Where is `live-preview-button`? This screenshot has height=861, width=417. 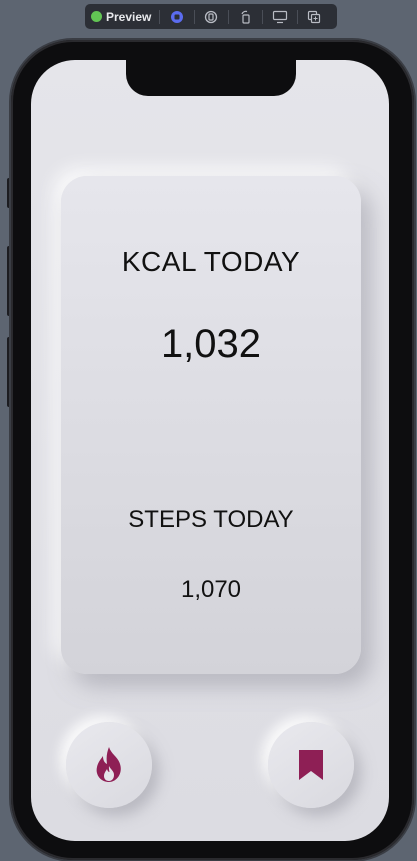 live-preview-button is located at coordinates (176, 17).